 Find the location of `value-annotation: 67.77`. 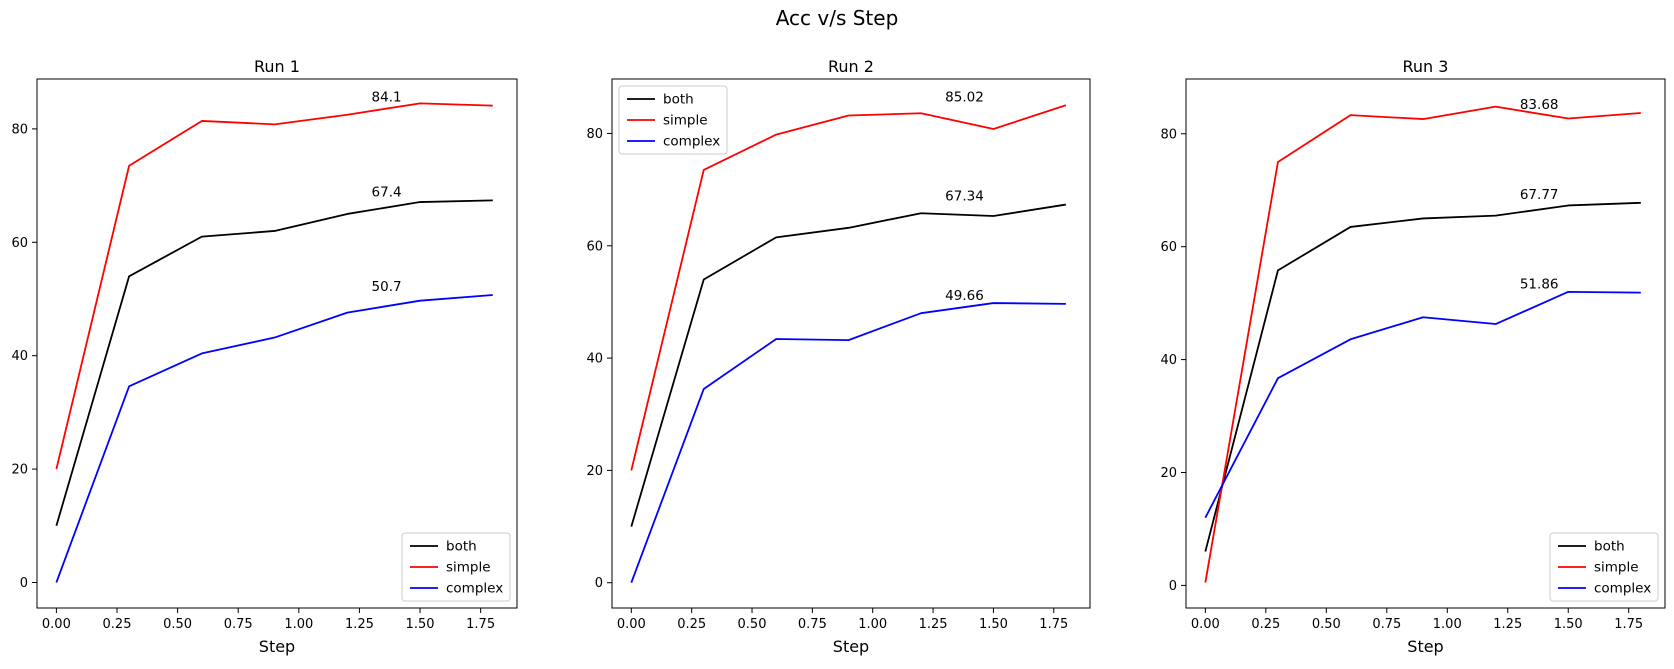

value-annotation: 67.77 is located at coordinates (1539, 195).